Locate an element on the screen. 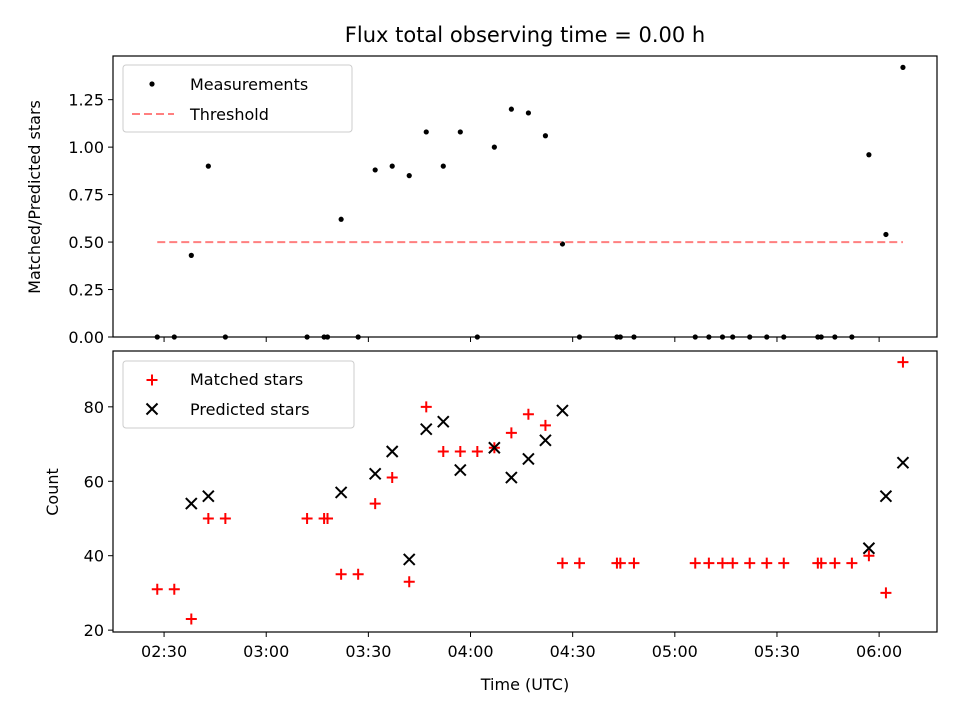  legend-matched-plus is located at coordinates (152, 380).